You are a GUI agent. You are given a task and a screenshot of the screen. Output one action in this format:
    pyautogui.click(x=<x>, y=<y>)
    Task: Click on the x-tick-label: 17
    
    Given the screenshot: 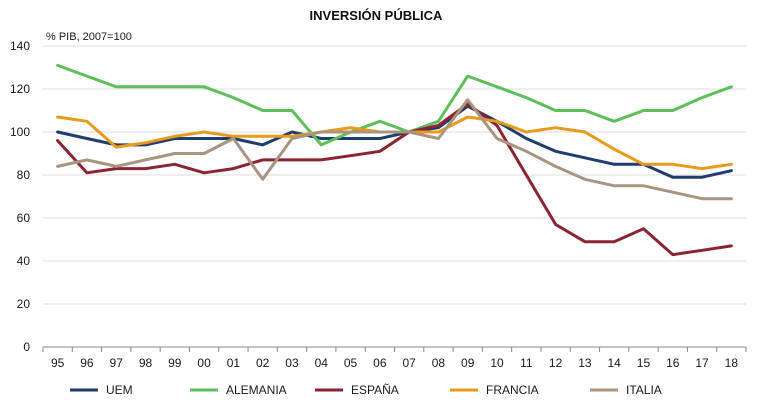 What is the action you would take?
    pyautogui.click(x=702, y=363)
    